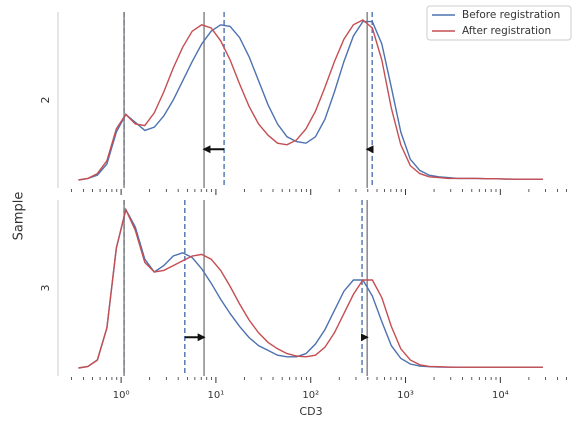  What do you see at coordinates (500, 395) in the screenshot?
I see `x-tick-label: 10⁴` at bounding box center [500, 395].